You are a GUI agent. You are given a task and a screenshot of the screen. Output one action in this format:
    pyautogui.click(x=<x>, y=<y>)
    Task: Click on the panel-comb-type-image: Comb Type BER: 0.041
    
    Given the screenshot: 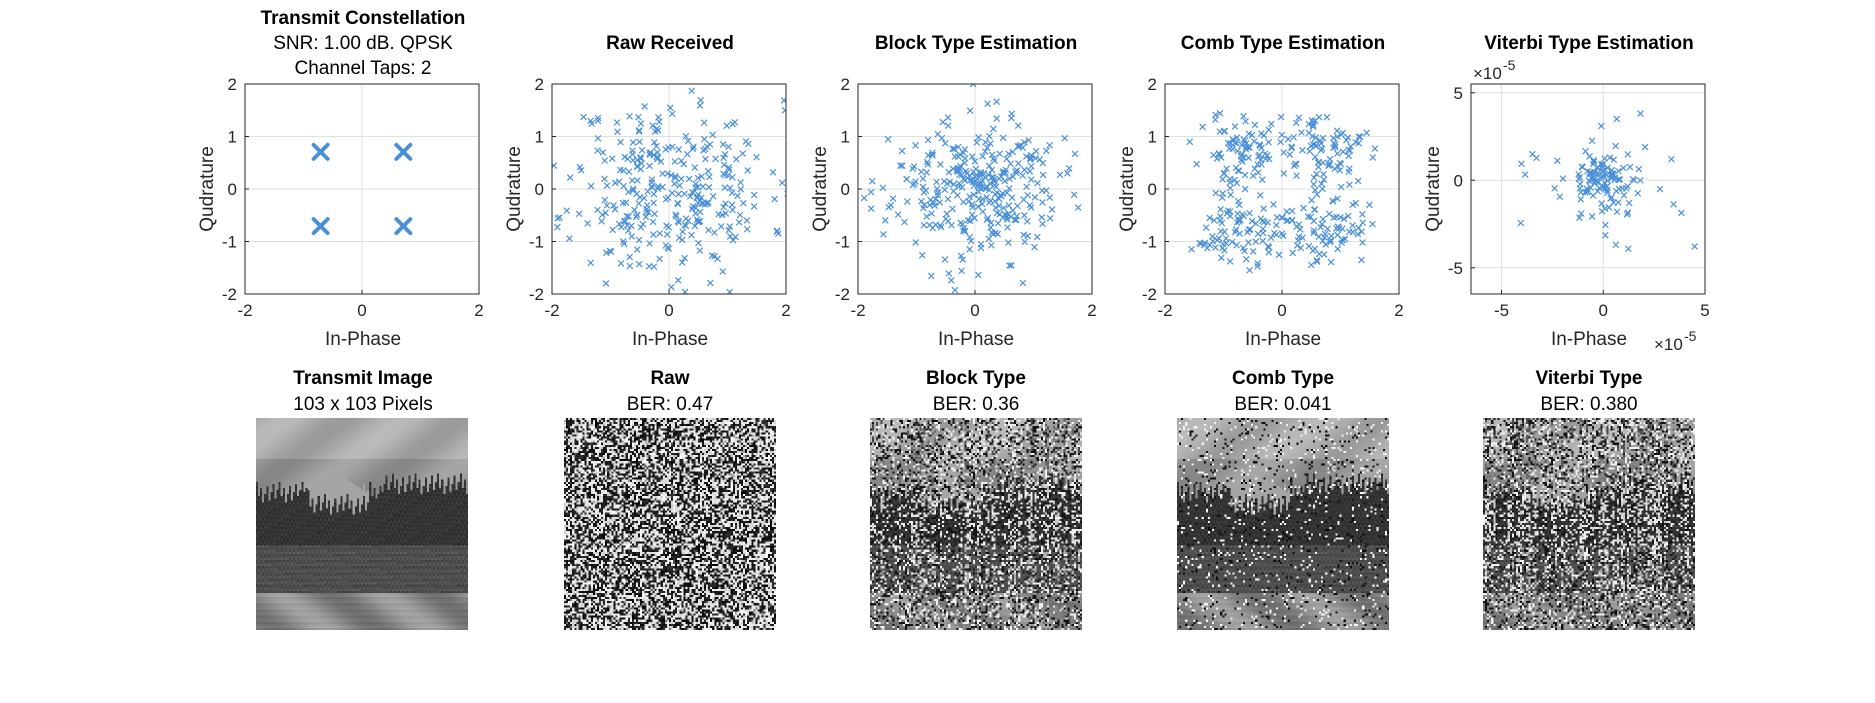 What is the action you would take?
    pyautogui.click(x=1283, y=499)
    